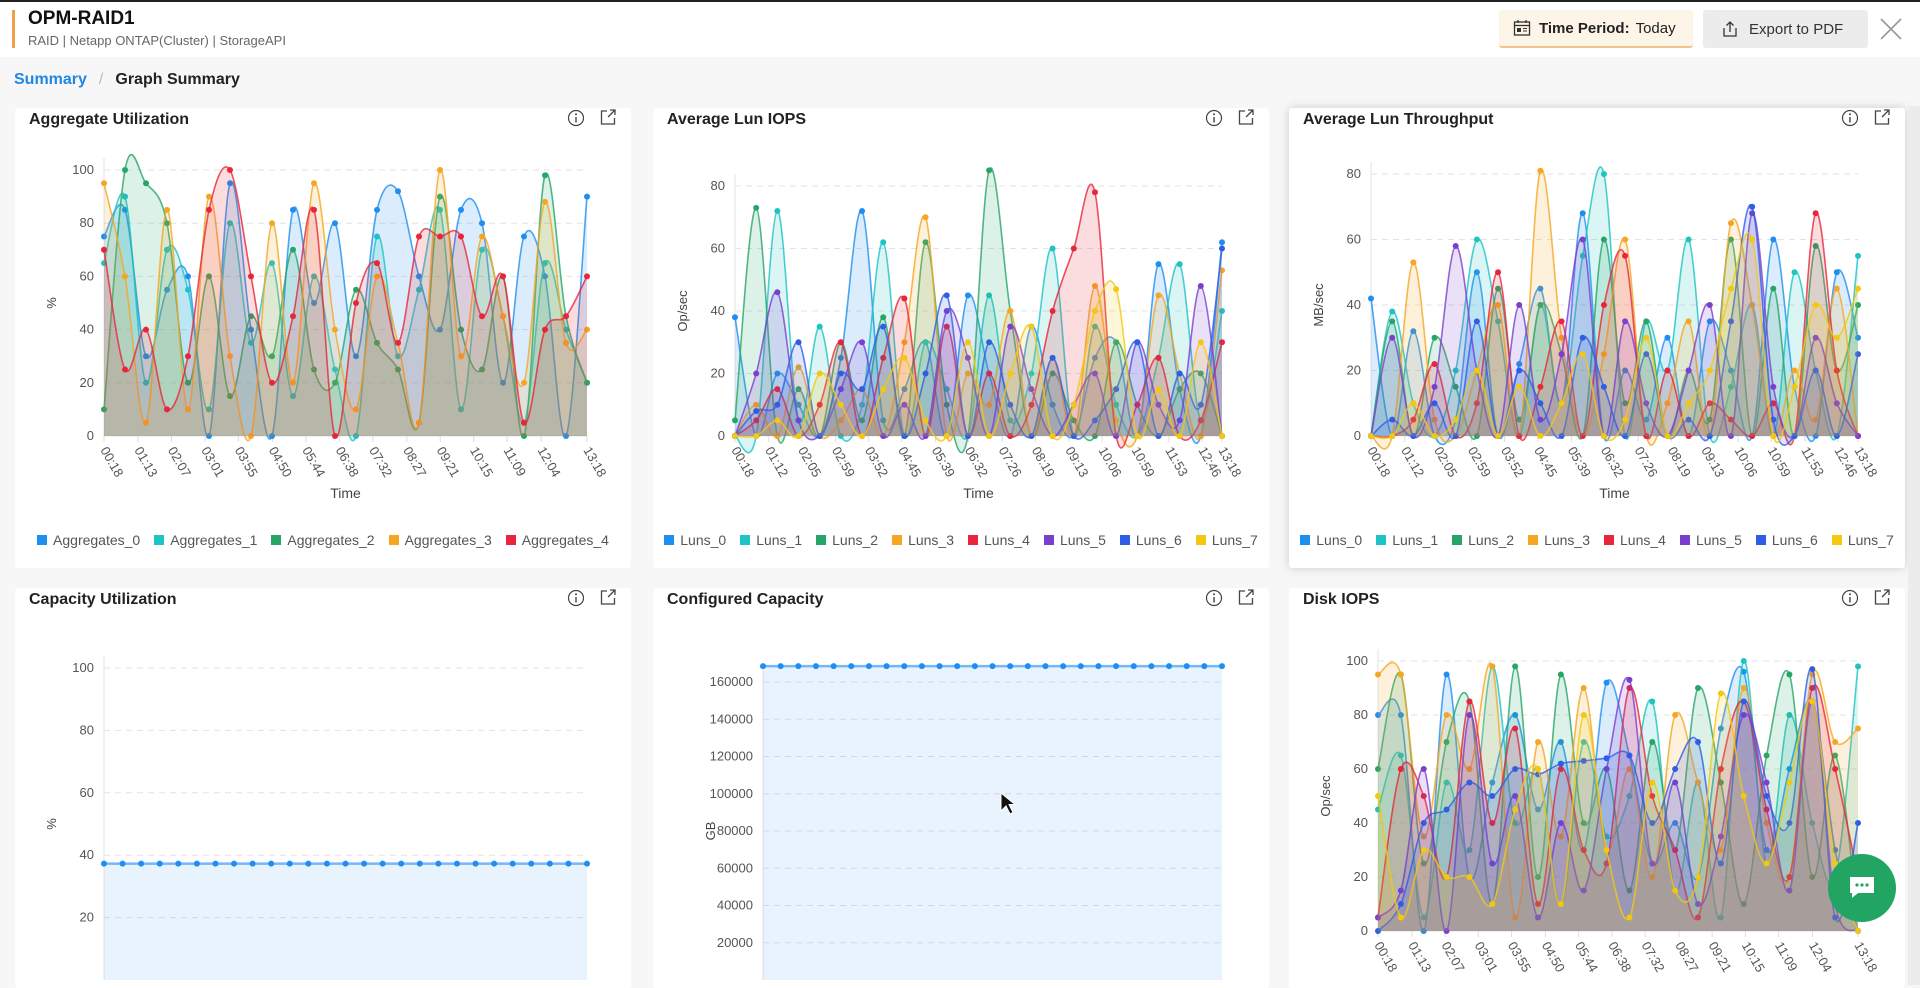 This screenshot has width=1920, height=988. What do you see at coordinates (1862, 888) in the screenshot?
I see `chat-button` at bounding box center [1862, 888].